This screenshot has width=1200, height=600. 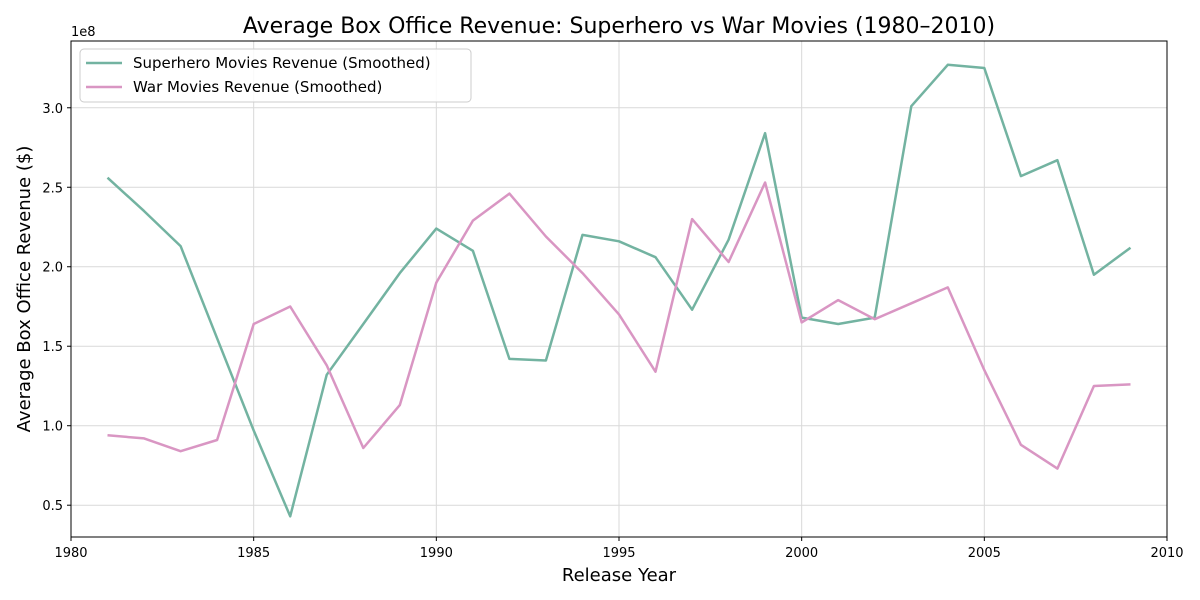 I want to click on x-tick-label: 1985, so click(x=253, y=553).